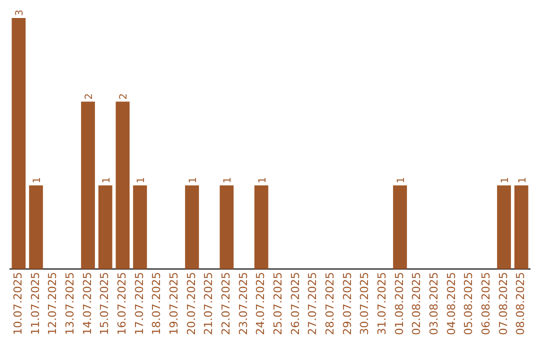  Describe the element at coordinates (365, 304) in the screenshot. I see `x-tick-label: 30.07.2025` at that location.